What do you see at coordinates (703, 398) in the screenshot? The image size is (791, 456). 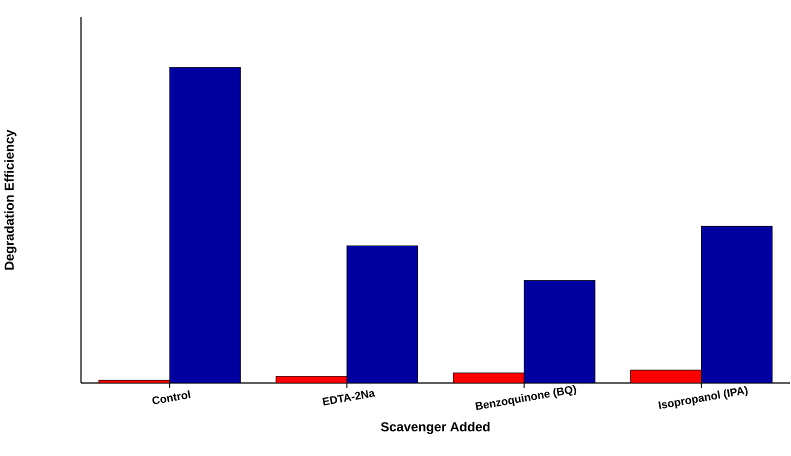 I see `x-tick-label: Isopropanol (IPA)` at bounding box center [703, 398].